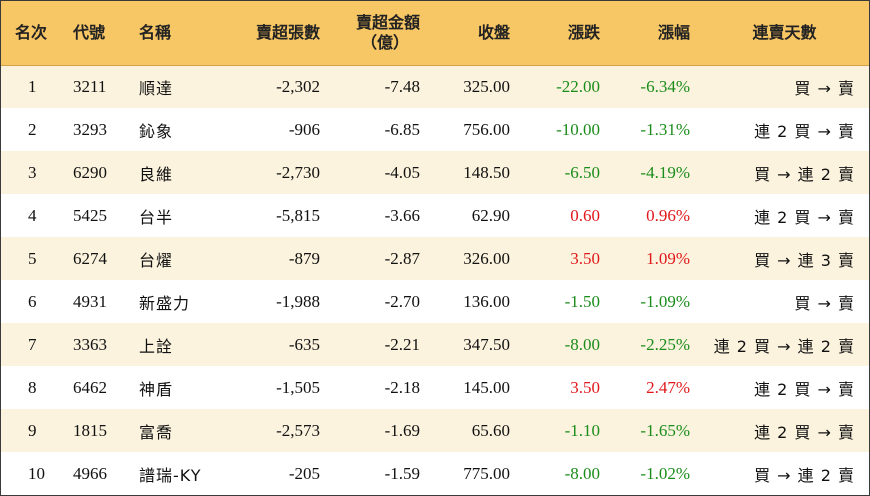 This screenshot has height=496, width=870. Describe the element at coordinates (304, 258) in the screenshot. I see `net-sell-lots-cell: -879` at that location.